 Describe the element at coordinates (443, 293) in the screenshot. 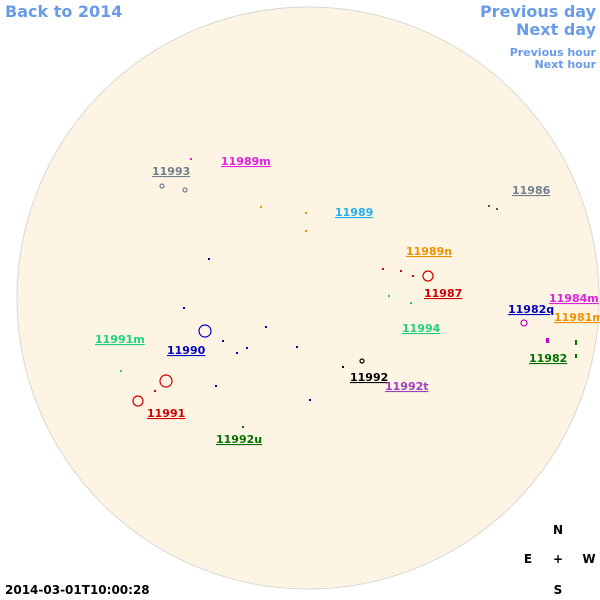

I see `region-label: 11987` at that location.